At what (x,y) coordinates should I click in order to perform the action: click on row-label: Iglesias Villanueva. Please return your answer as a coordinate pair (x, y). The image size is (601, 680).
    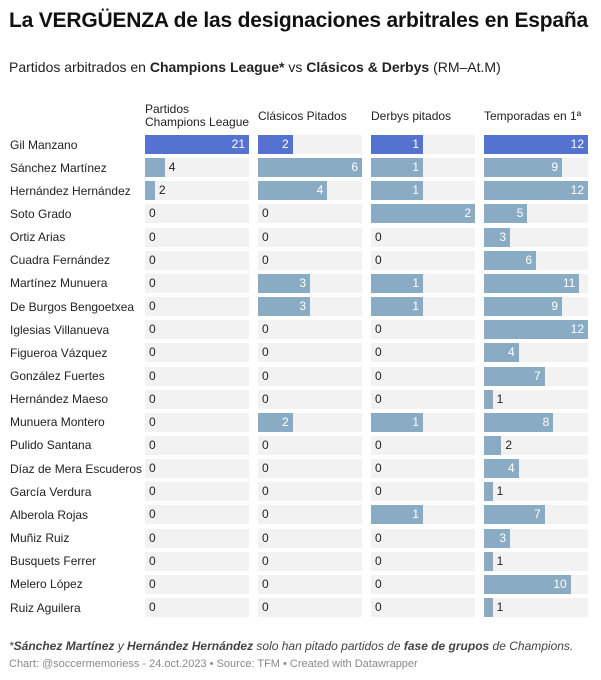
    Looking at the image, I should click on (60, 329).